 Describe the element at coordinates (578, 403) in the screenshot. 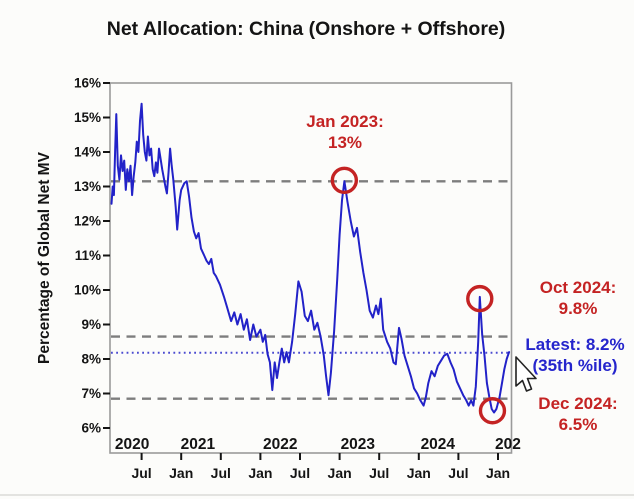

I see `annotation-dec-2024-line1: Dec 2024:` at that location.